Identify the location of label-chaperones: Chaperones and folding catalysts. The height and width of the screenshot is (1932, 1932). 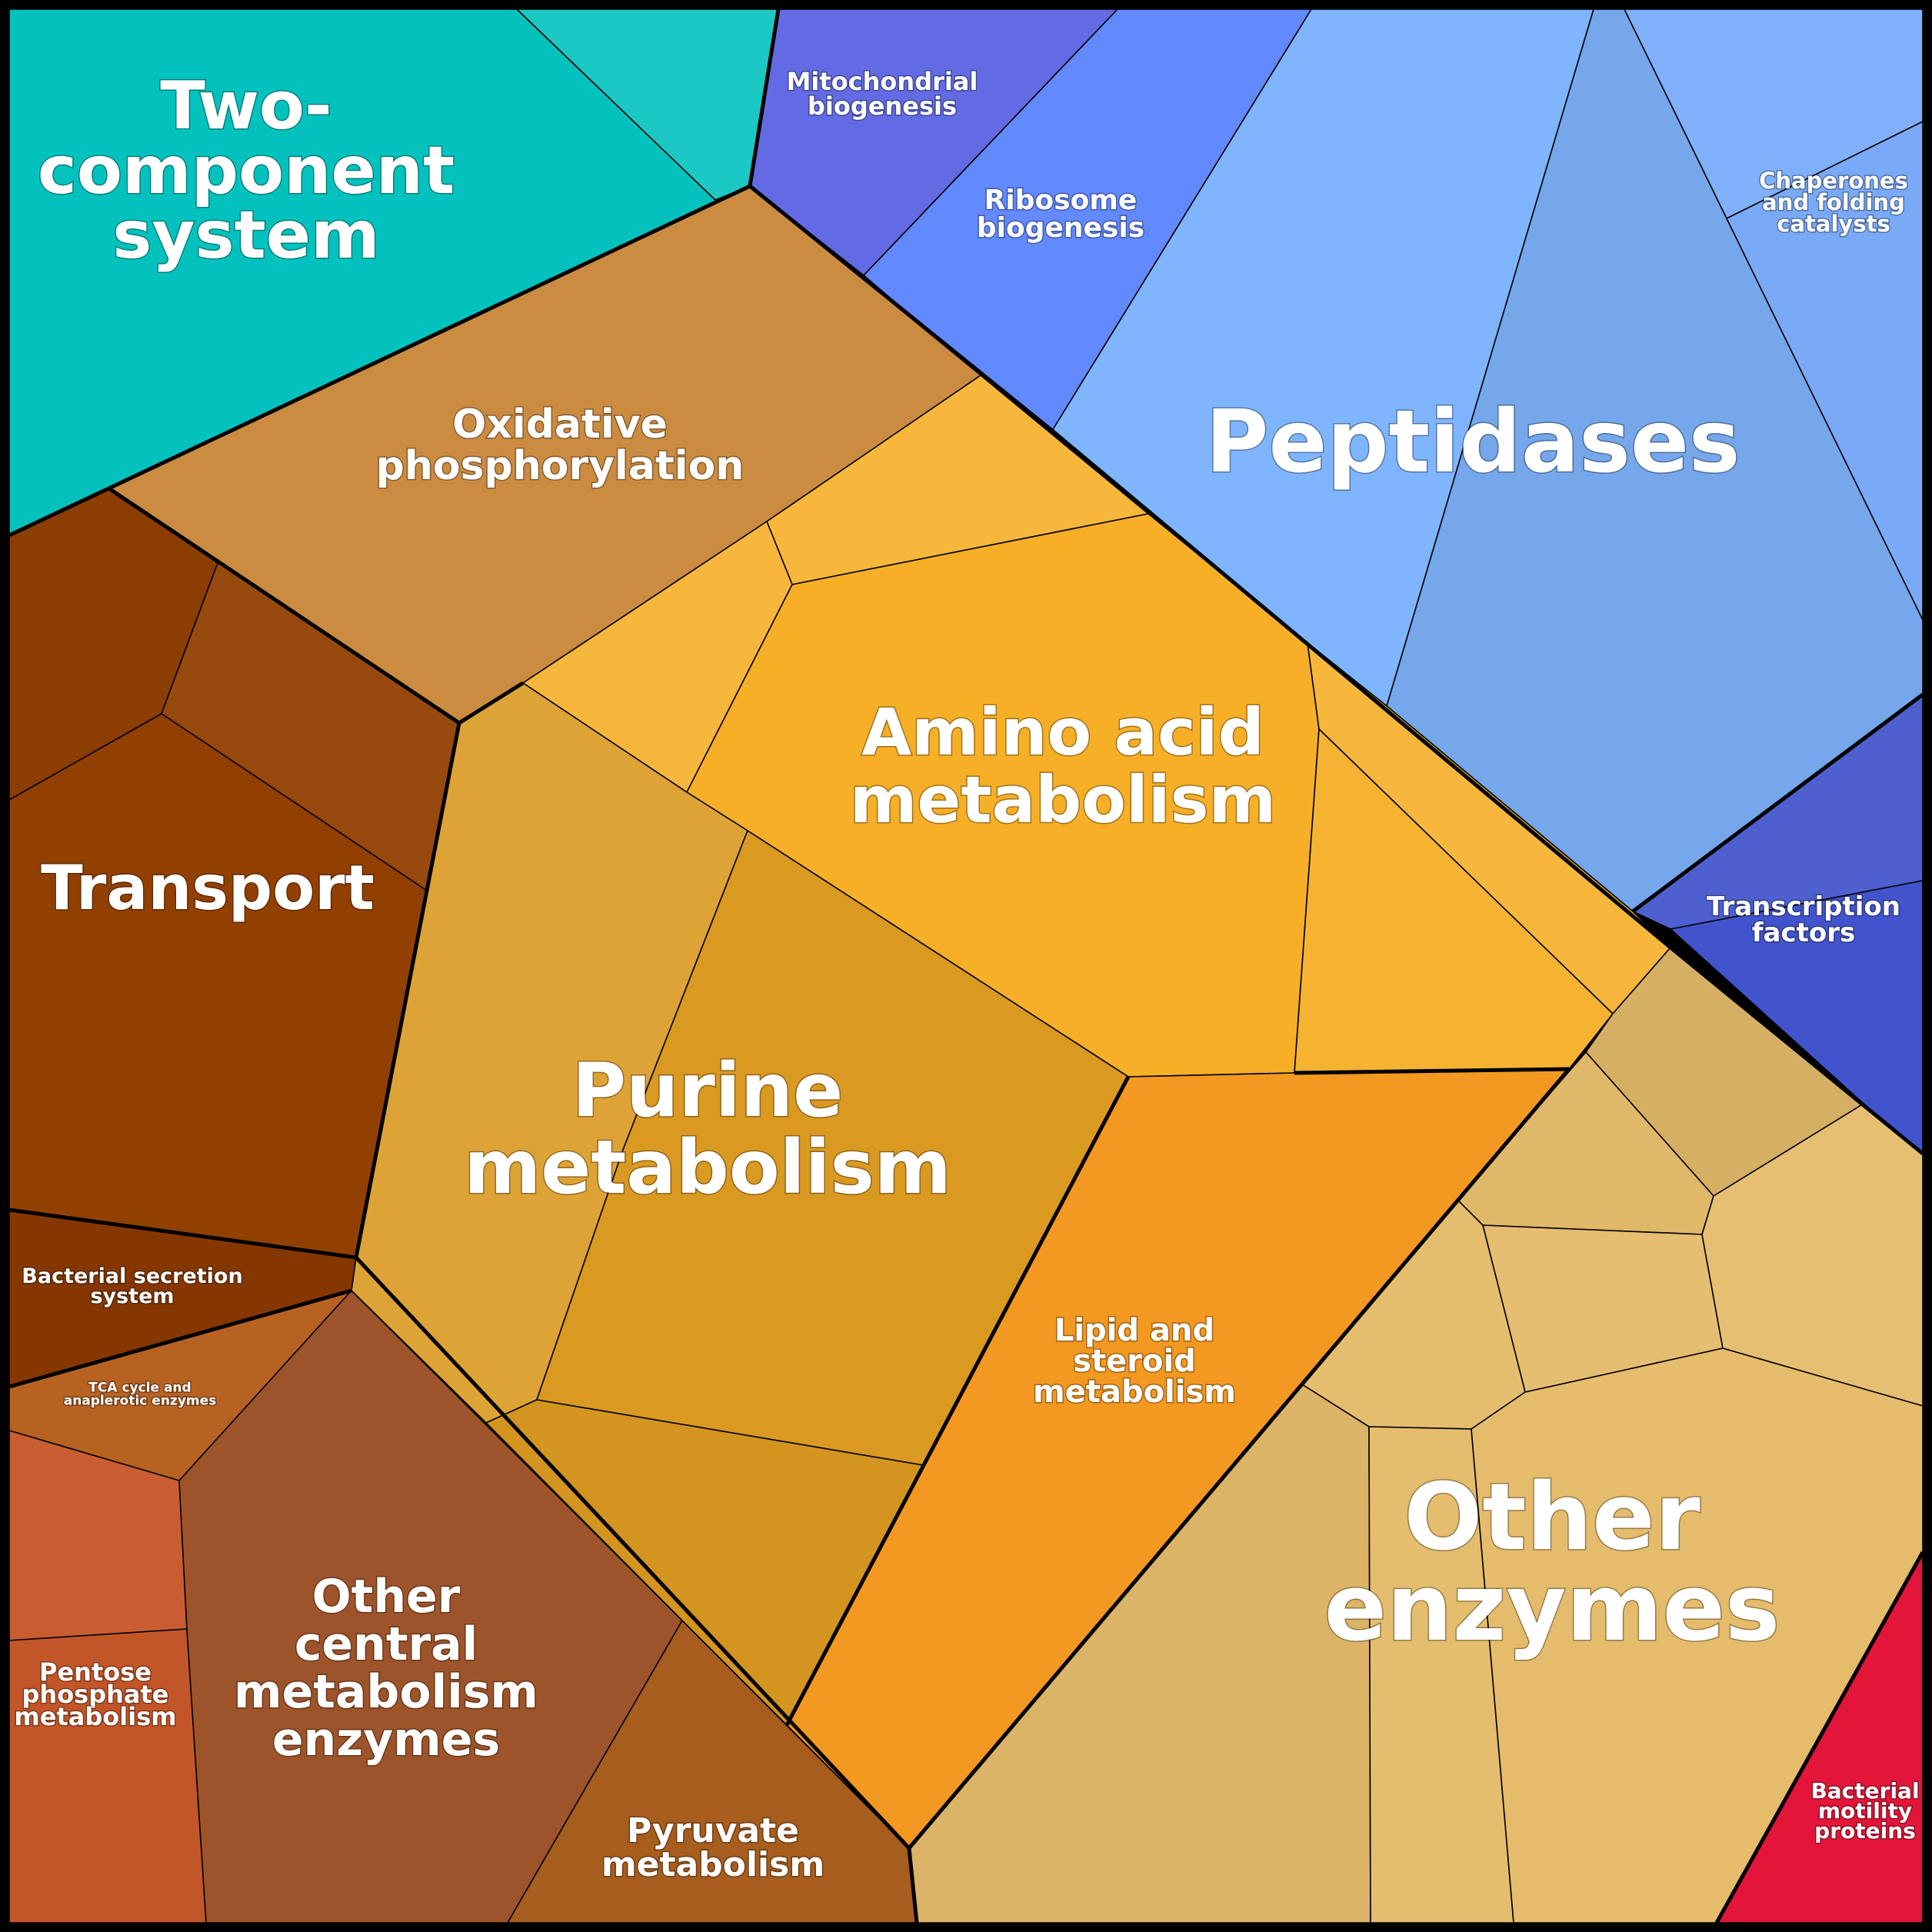
(1833, 202).